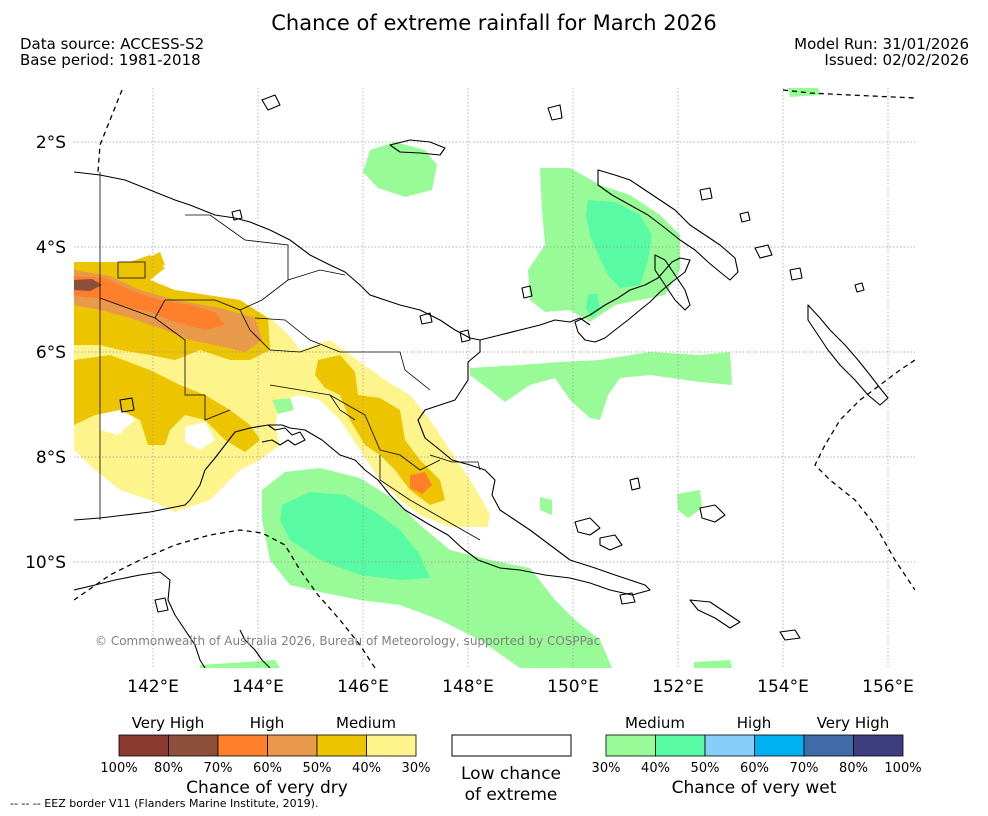  I want to click on bougainville-coast, so click(848, 355).